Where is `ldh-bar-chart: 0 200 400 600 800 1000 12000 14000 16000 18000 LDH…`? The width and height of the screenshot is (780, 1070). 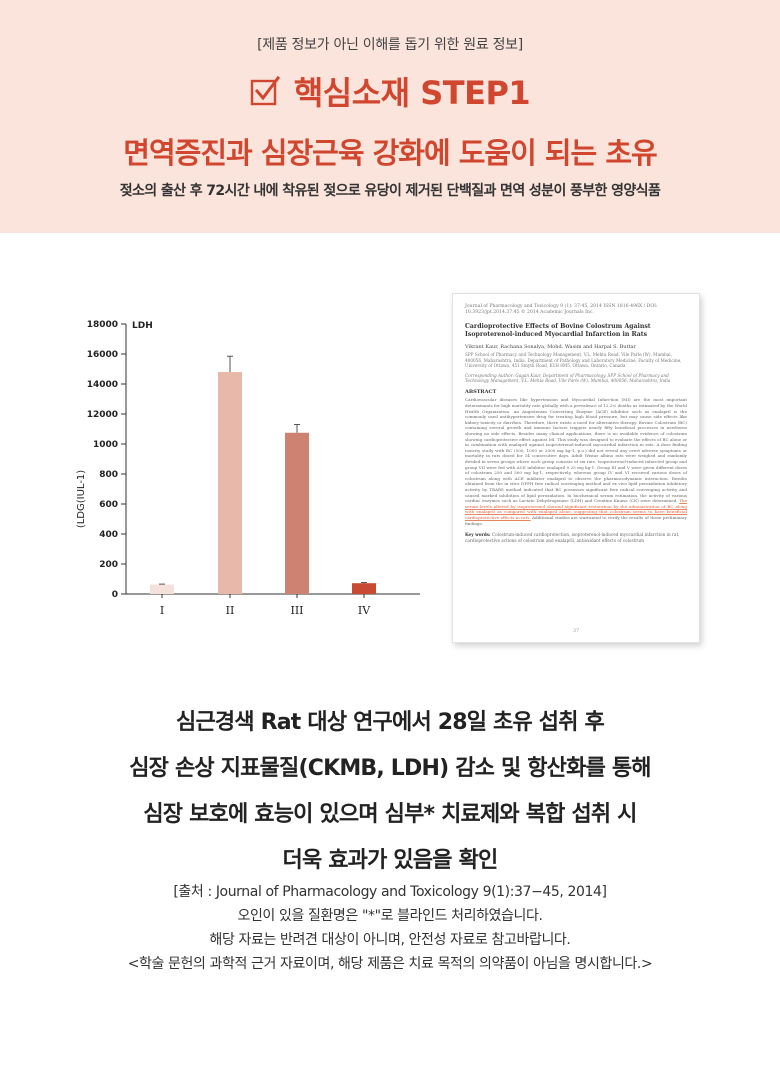
ldh-bar-chart: 0 200 400 600 800 1000 12000 14000 16000 18000 LDH… is located at coordinates (250, 465).